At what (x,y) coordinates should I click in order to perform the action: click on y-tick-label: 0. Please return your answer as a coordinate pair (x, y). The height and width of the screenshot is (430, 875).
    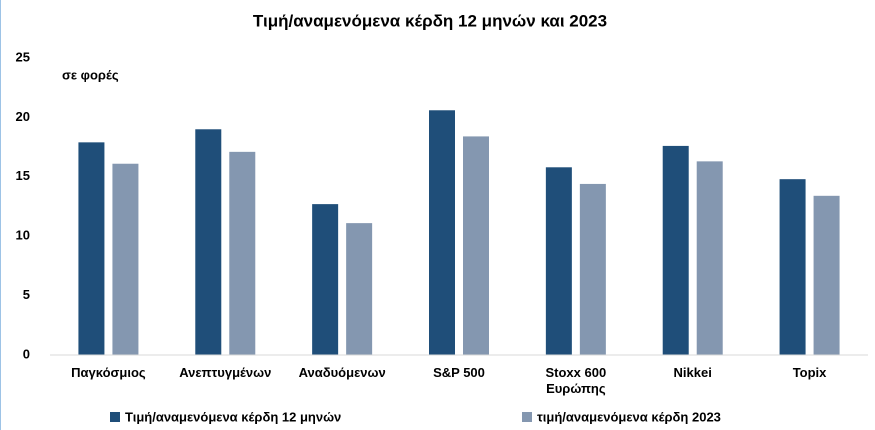
    Looking at the image, I should click on (26, 353).